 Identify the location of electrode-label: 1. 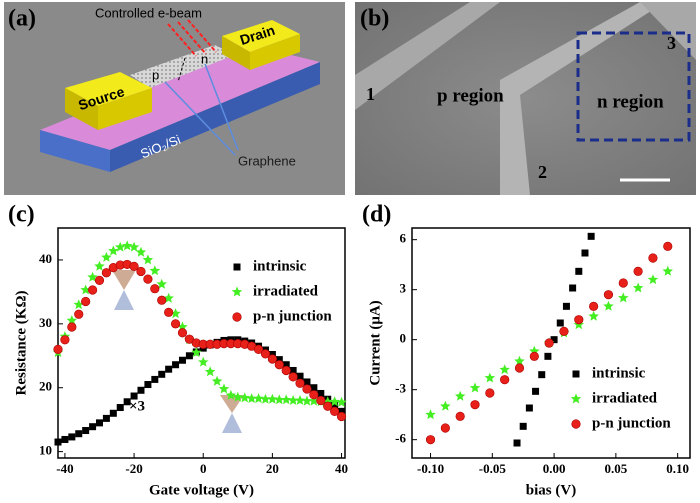
(370, 94).